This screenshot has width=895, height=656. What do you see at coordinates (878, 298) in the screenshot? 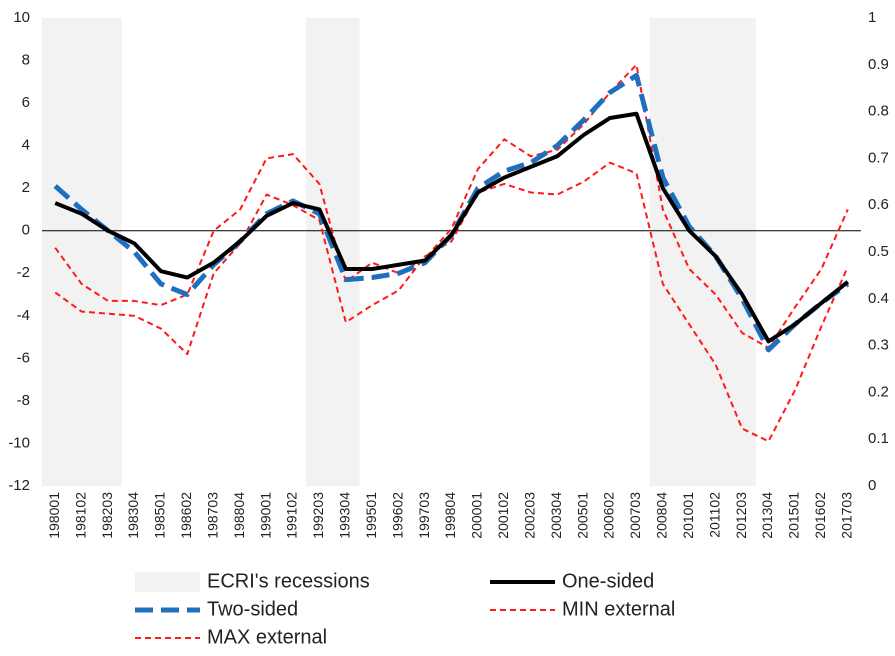
I see `y2-tick-label: 0.4` at bounding box center [878, 298].